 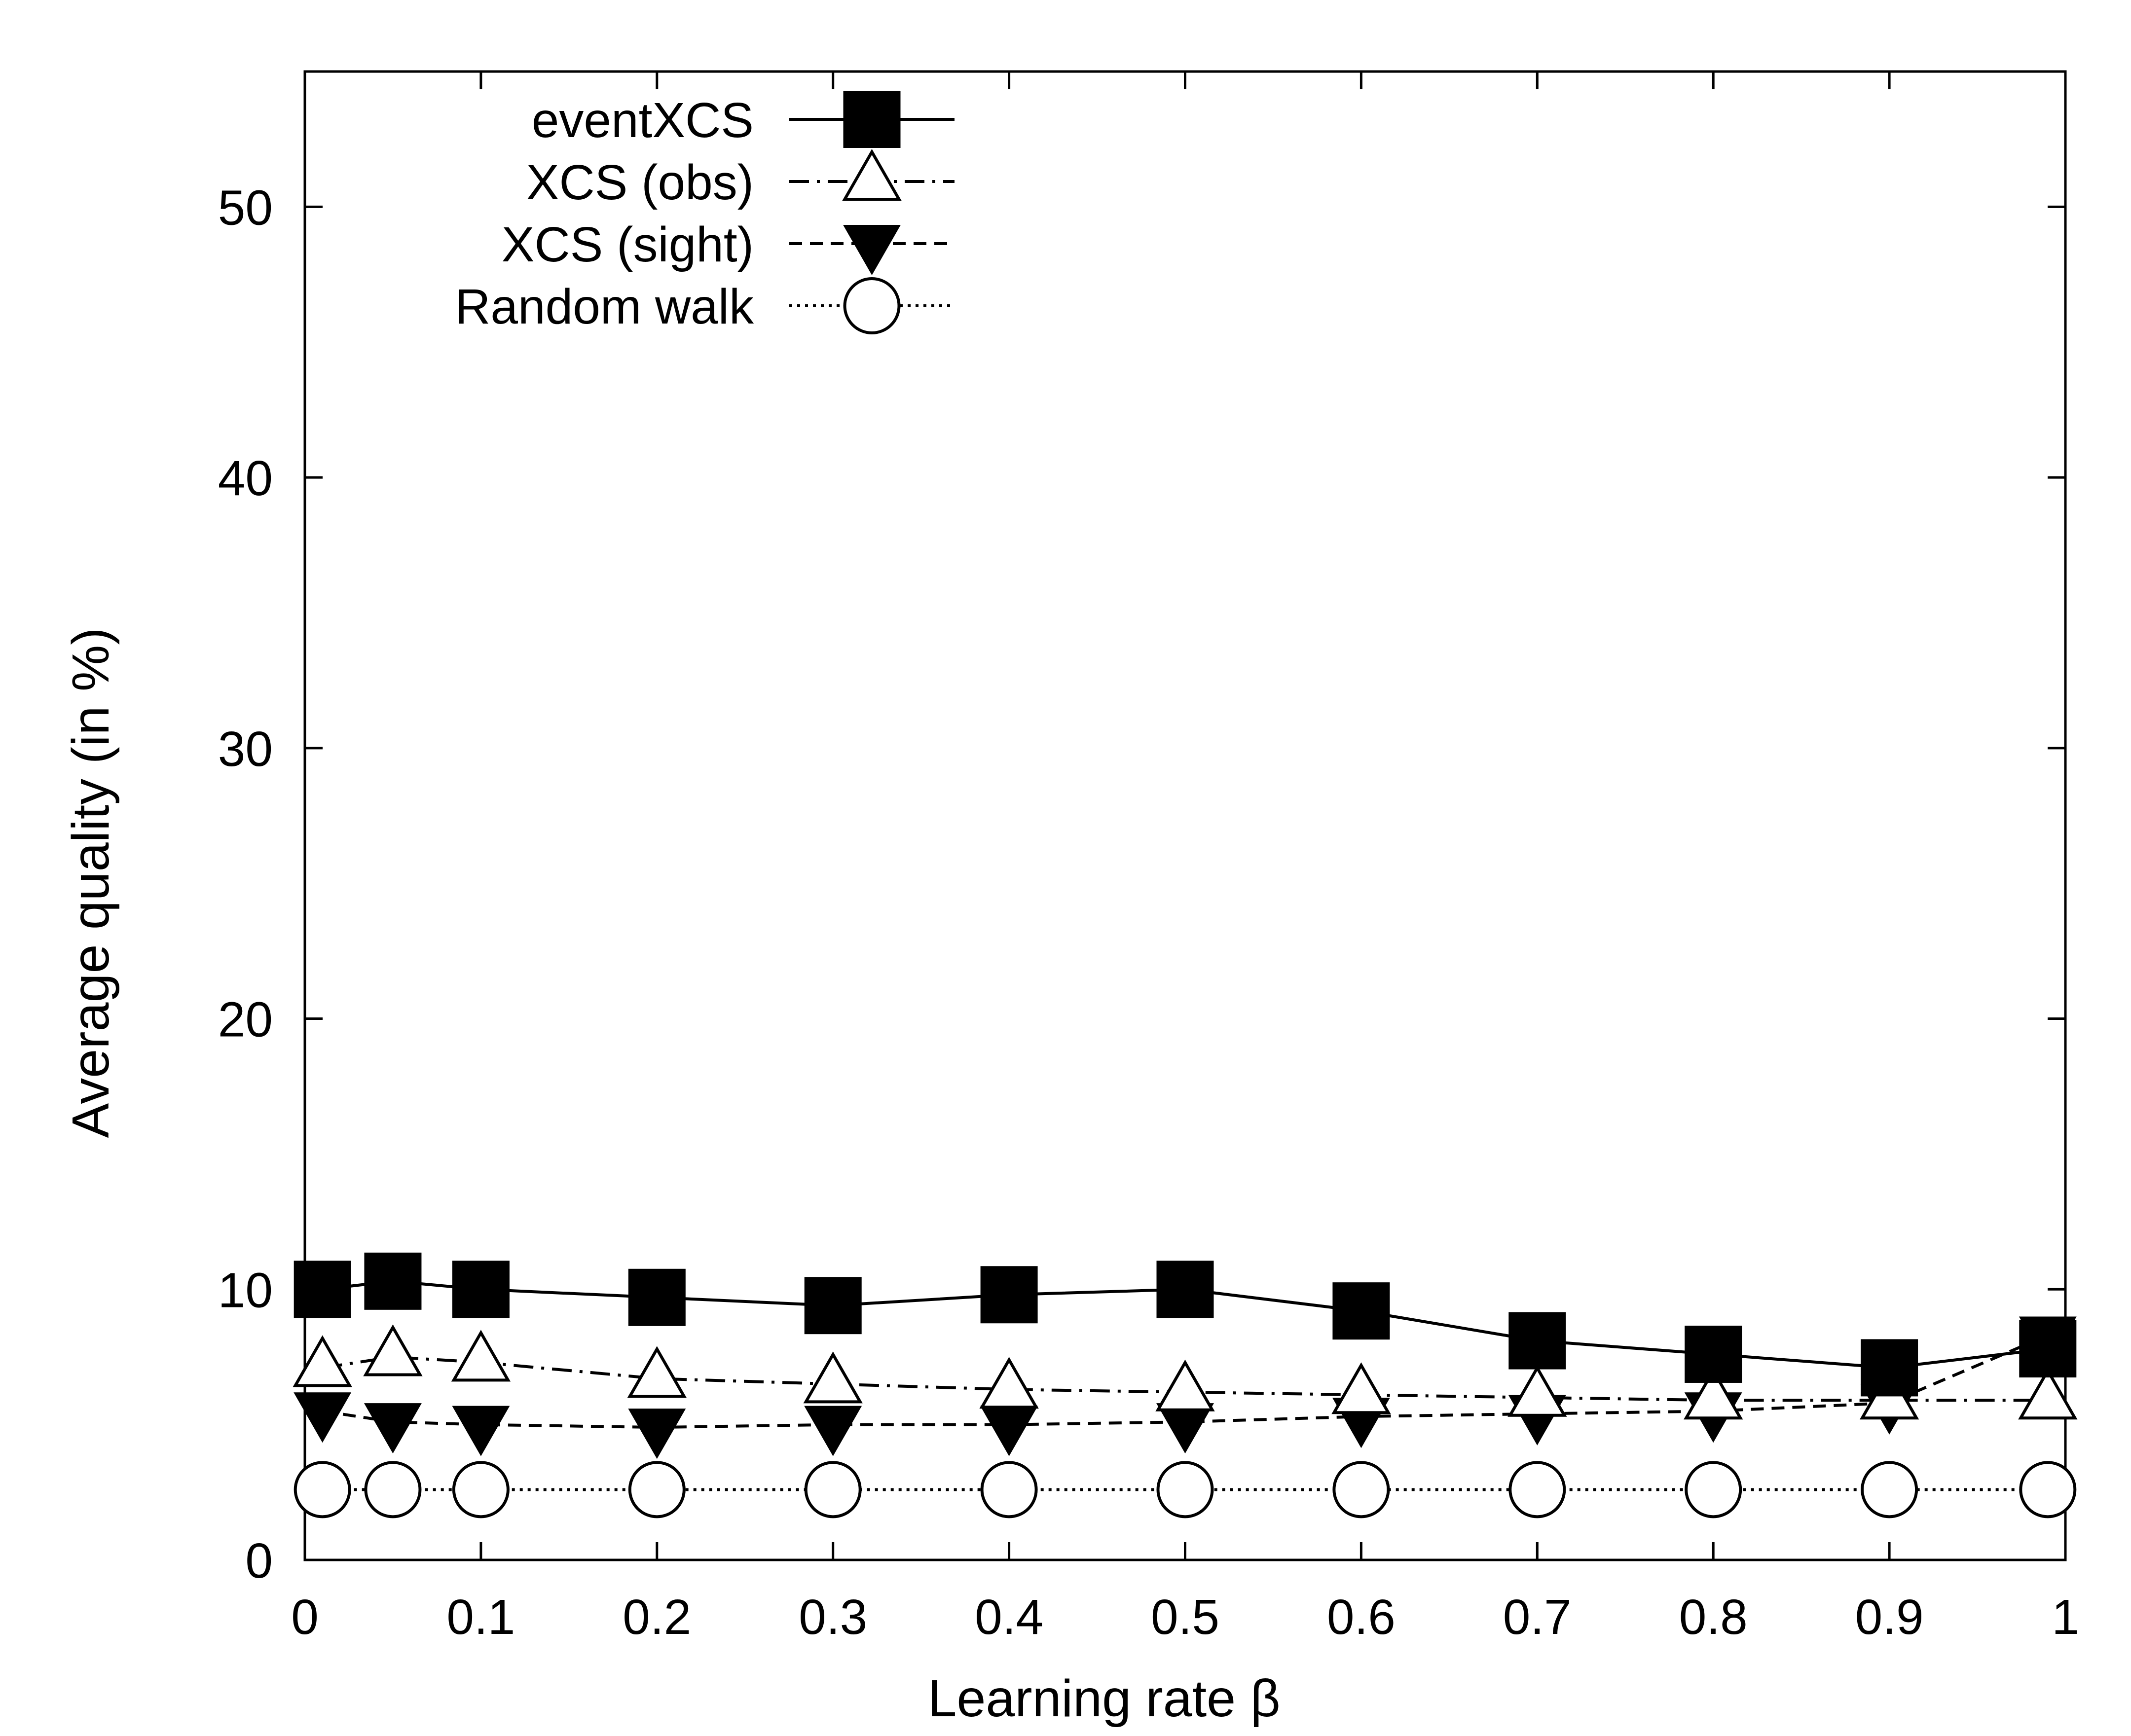 What do you see at coordinates (245, 749) in the screenshot?
I see `y-tick-label: 30` at bounding box center [245, 749].